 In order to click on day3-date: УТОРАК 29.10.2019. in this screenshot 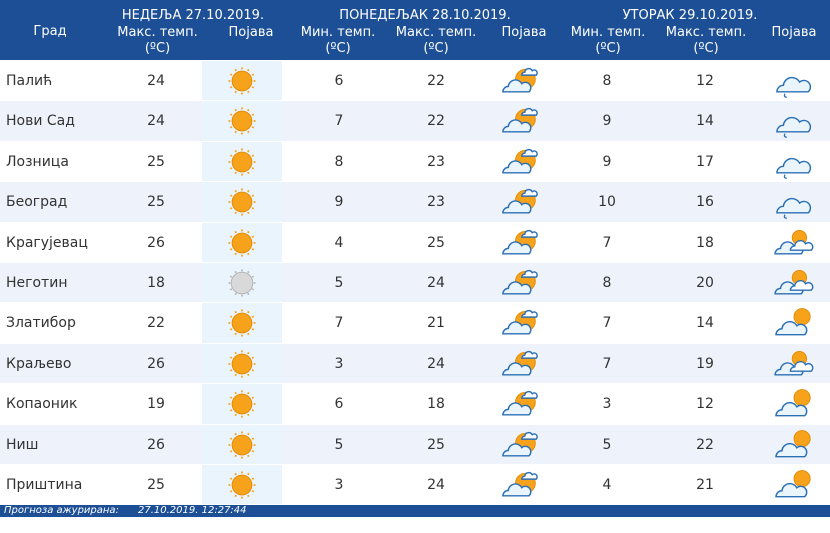, I will do `click(690, 15)`.